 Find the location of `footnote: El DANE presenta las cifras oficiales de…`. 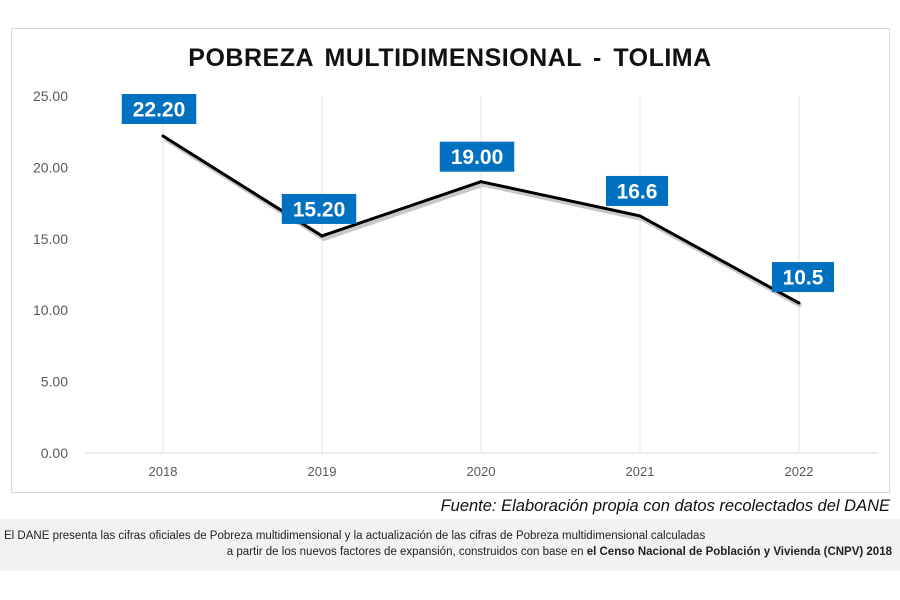

footnote: El DANE presenta las cifras oficiales de… is located at coordinates (450, 545).